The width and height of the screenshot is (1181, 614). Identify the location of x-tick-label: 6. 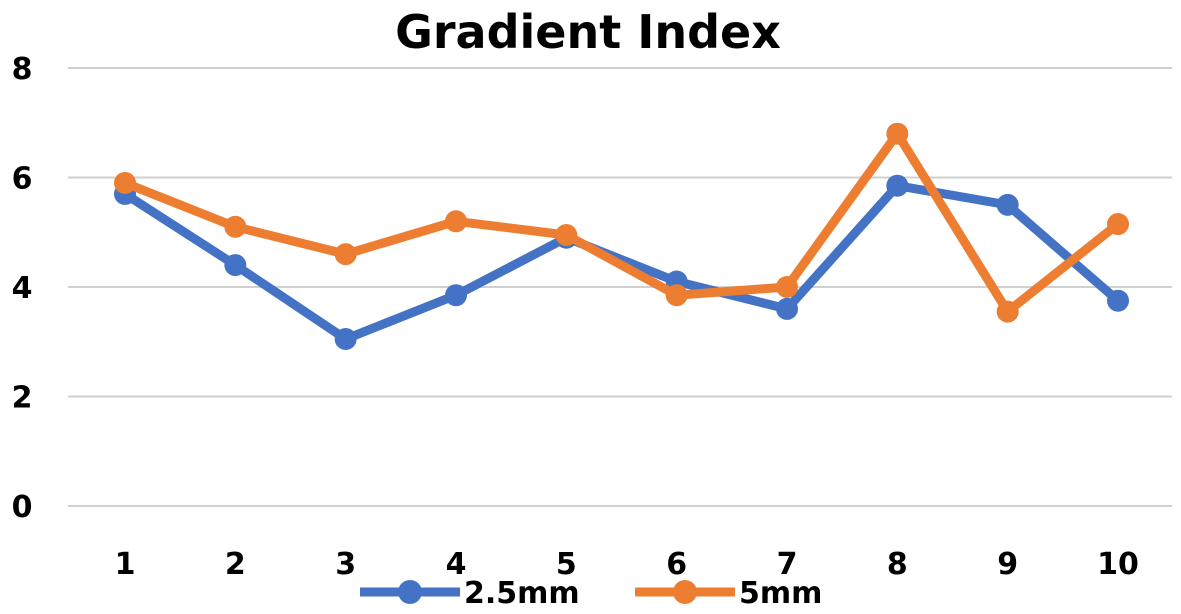
(676, 564).